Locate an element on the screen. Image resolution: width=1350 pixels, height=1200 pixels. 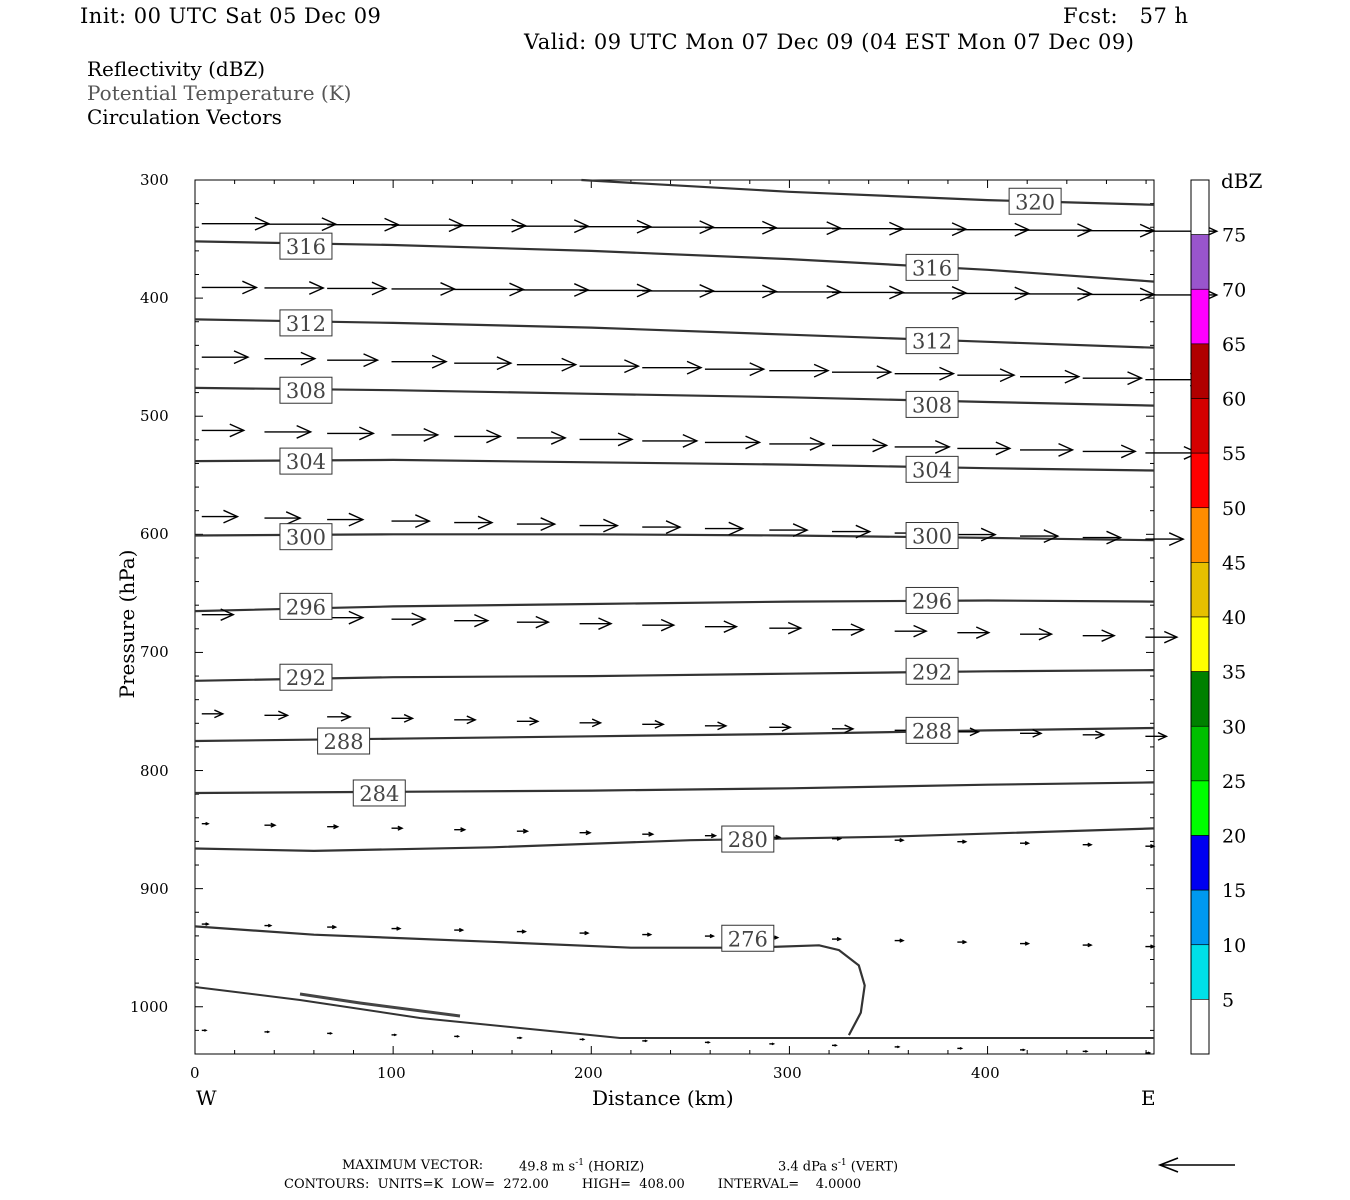
colorbar-label-10: 10 is located at coordinates (1234, 946).